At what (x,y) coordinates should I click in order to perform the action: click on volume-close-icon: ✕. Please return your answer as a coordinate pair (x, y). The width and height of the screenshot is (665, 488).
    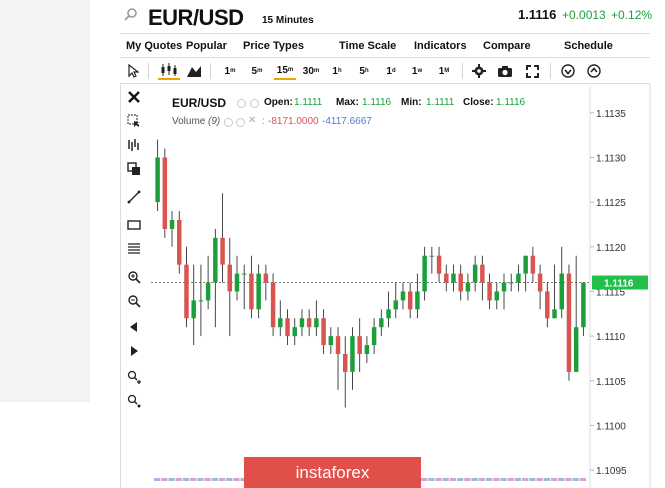
    Looking at the image, I should click on (252, 120).